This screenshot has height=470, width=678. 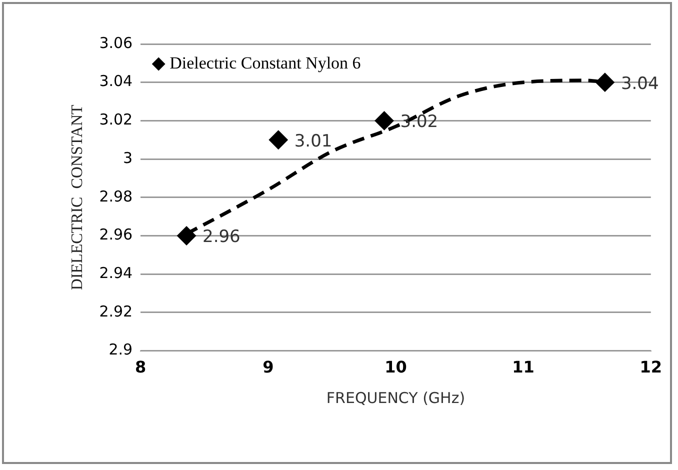 I want to click on y-tick-label: 2.92, so click(x=116, y=311).